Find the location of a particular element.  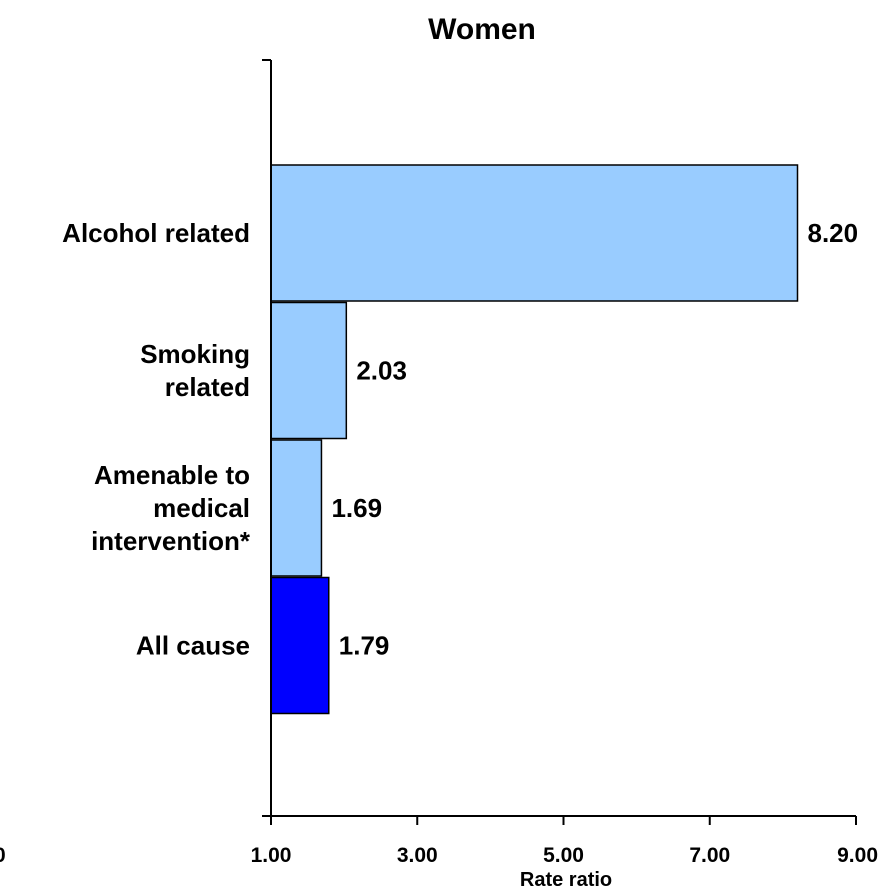

category-label-3-0: All cause is located at coordinates (193, 646).